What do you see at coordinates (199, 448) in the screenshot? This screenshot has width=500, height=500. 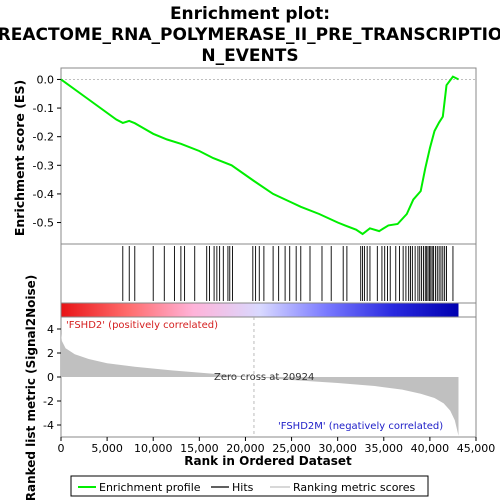 I see `x-tick-label: 15,000` at bounding box center [199, 448].